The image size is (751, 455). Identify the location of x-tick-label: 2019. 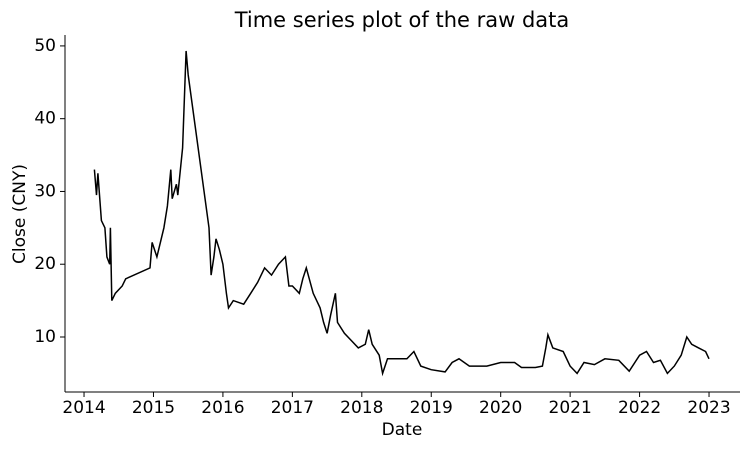
(431, 408).